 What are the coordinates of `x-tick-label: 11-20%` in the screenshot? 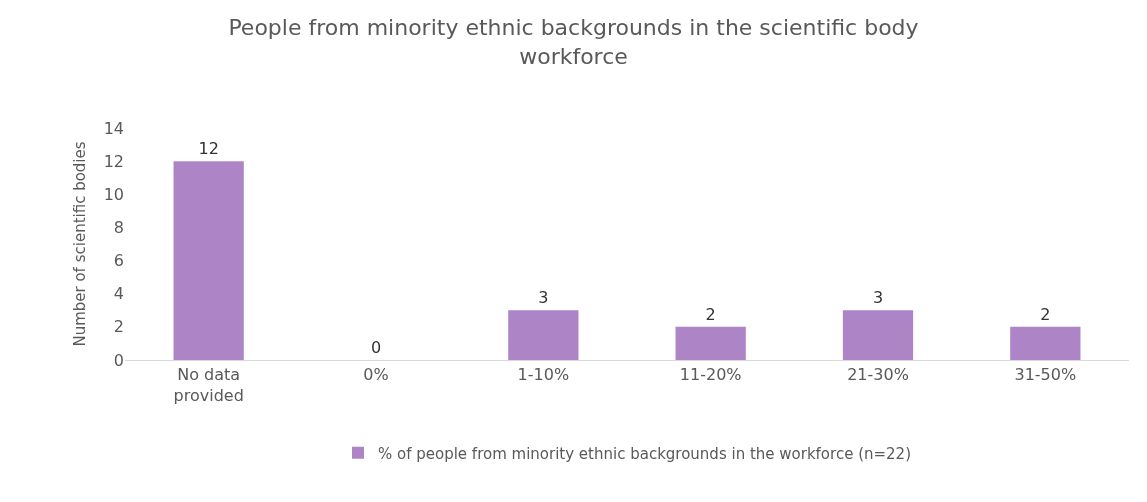 It's located at (710, 375).